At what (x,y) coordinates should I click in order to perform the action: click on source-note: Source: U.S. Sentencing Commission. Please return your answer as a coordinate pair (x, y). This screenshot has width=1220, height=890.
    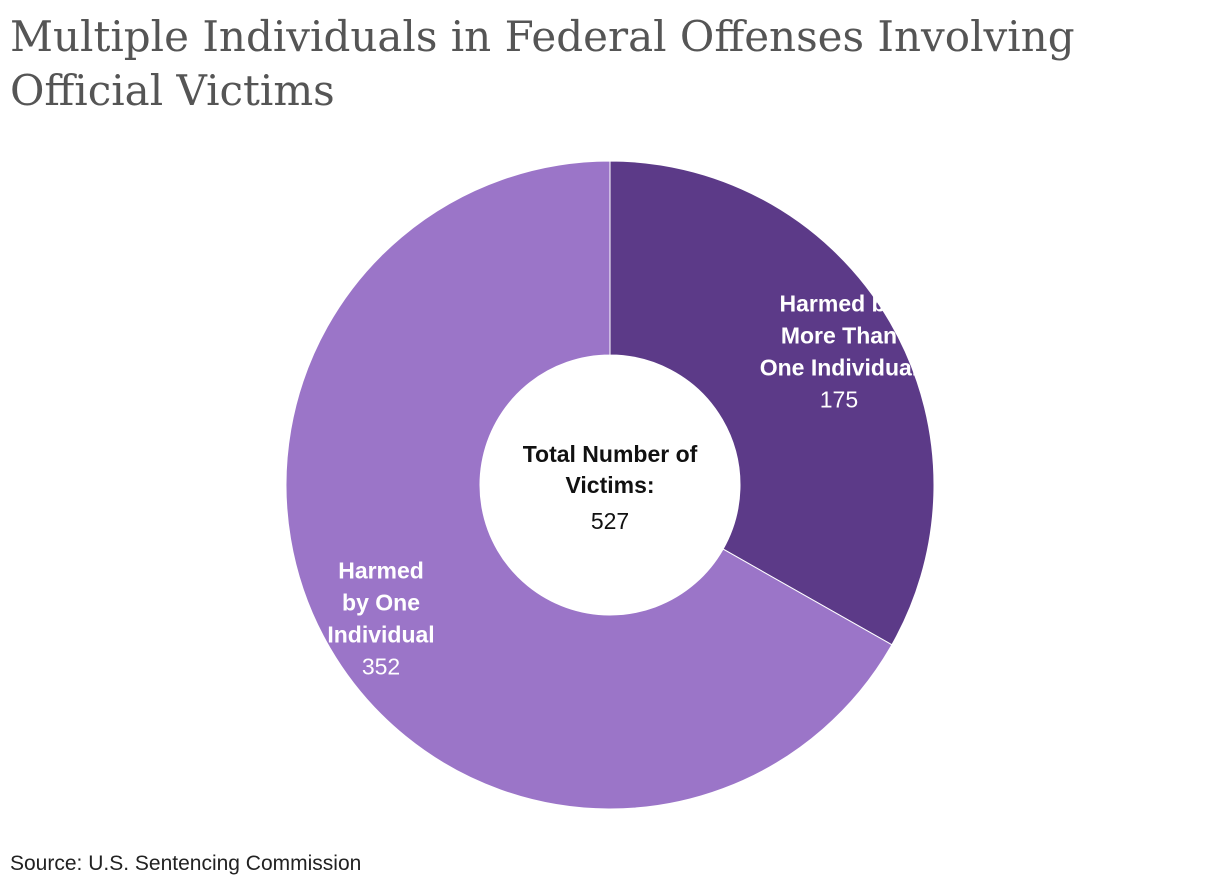
    Looking at the image, I should click on (186, 863).